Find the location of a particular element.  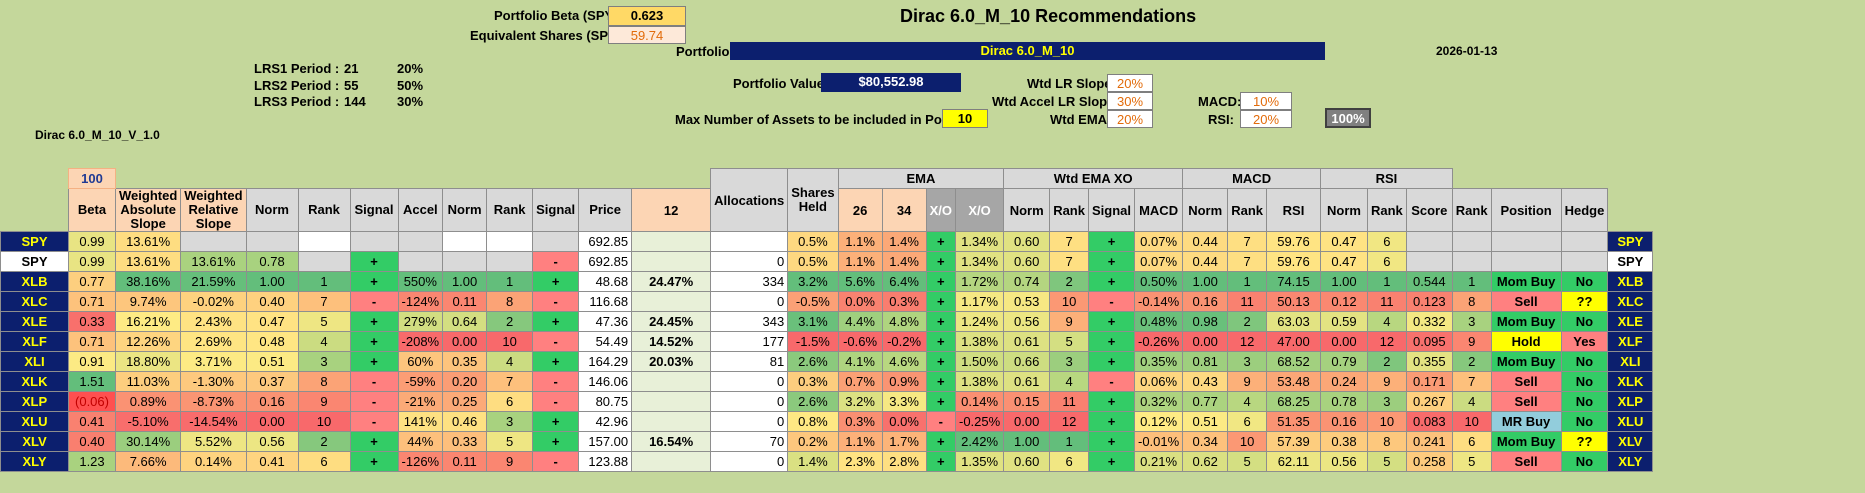

rank-cell: 4 is located at coordinates (1247, 401).